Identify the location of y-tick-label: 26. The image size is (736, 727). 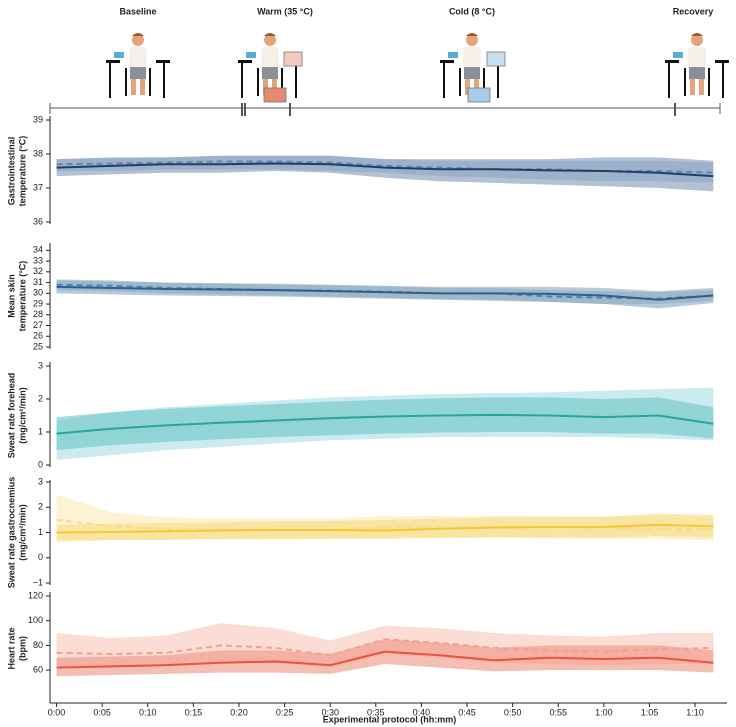
(38, 336).